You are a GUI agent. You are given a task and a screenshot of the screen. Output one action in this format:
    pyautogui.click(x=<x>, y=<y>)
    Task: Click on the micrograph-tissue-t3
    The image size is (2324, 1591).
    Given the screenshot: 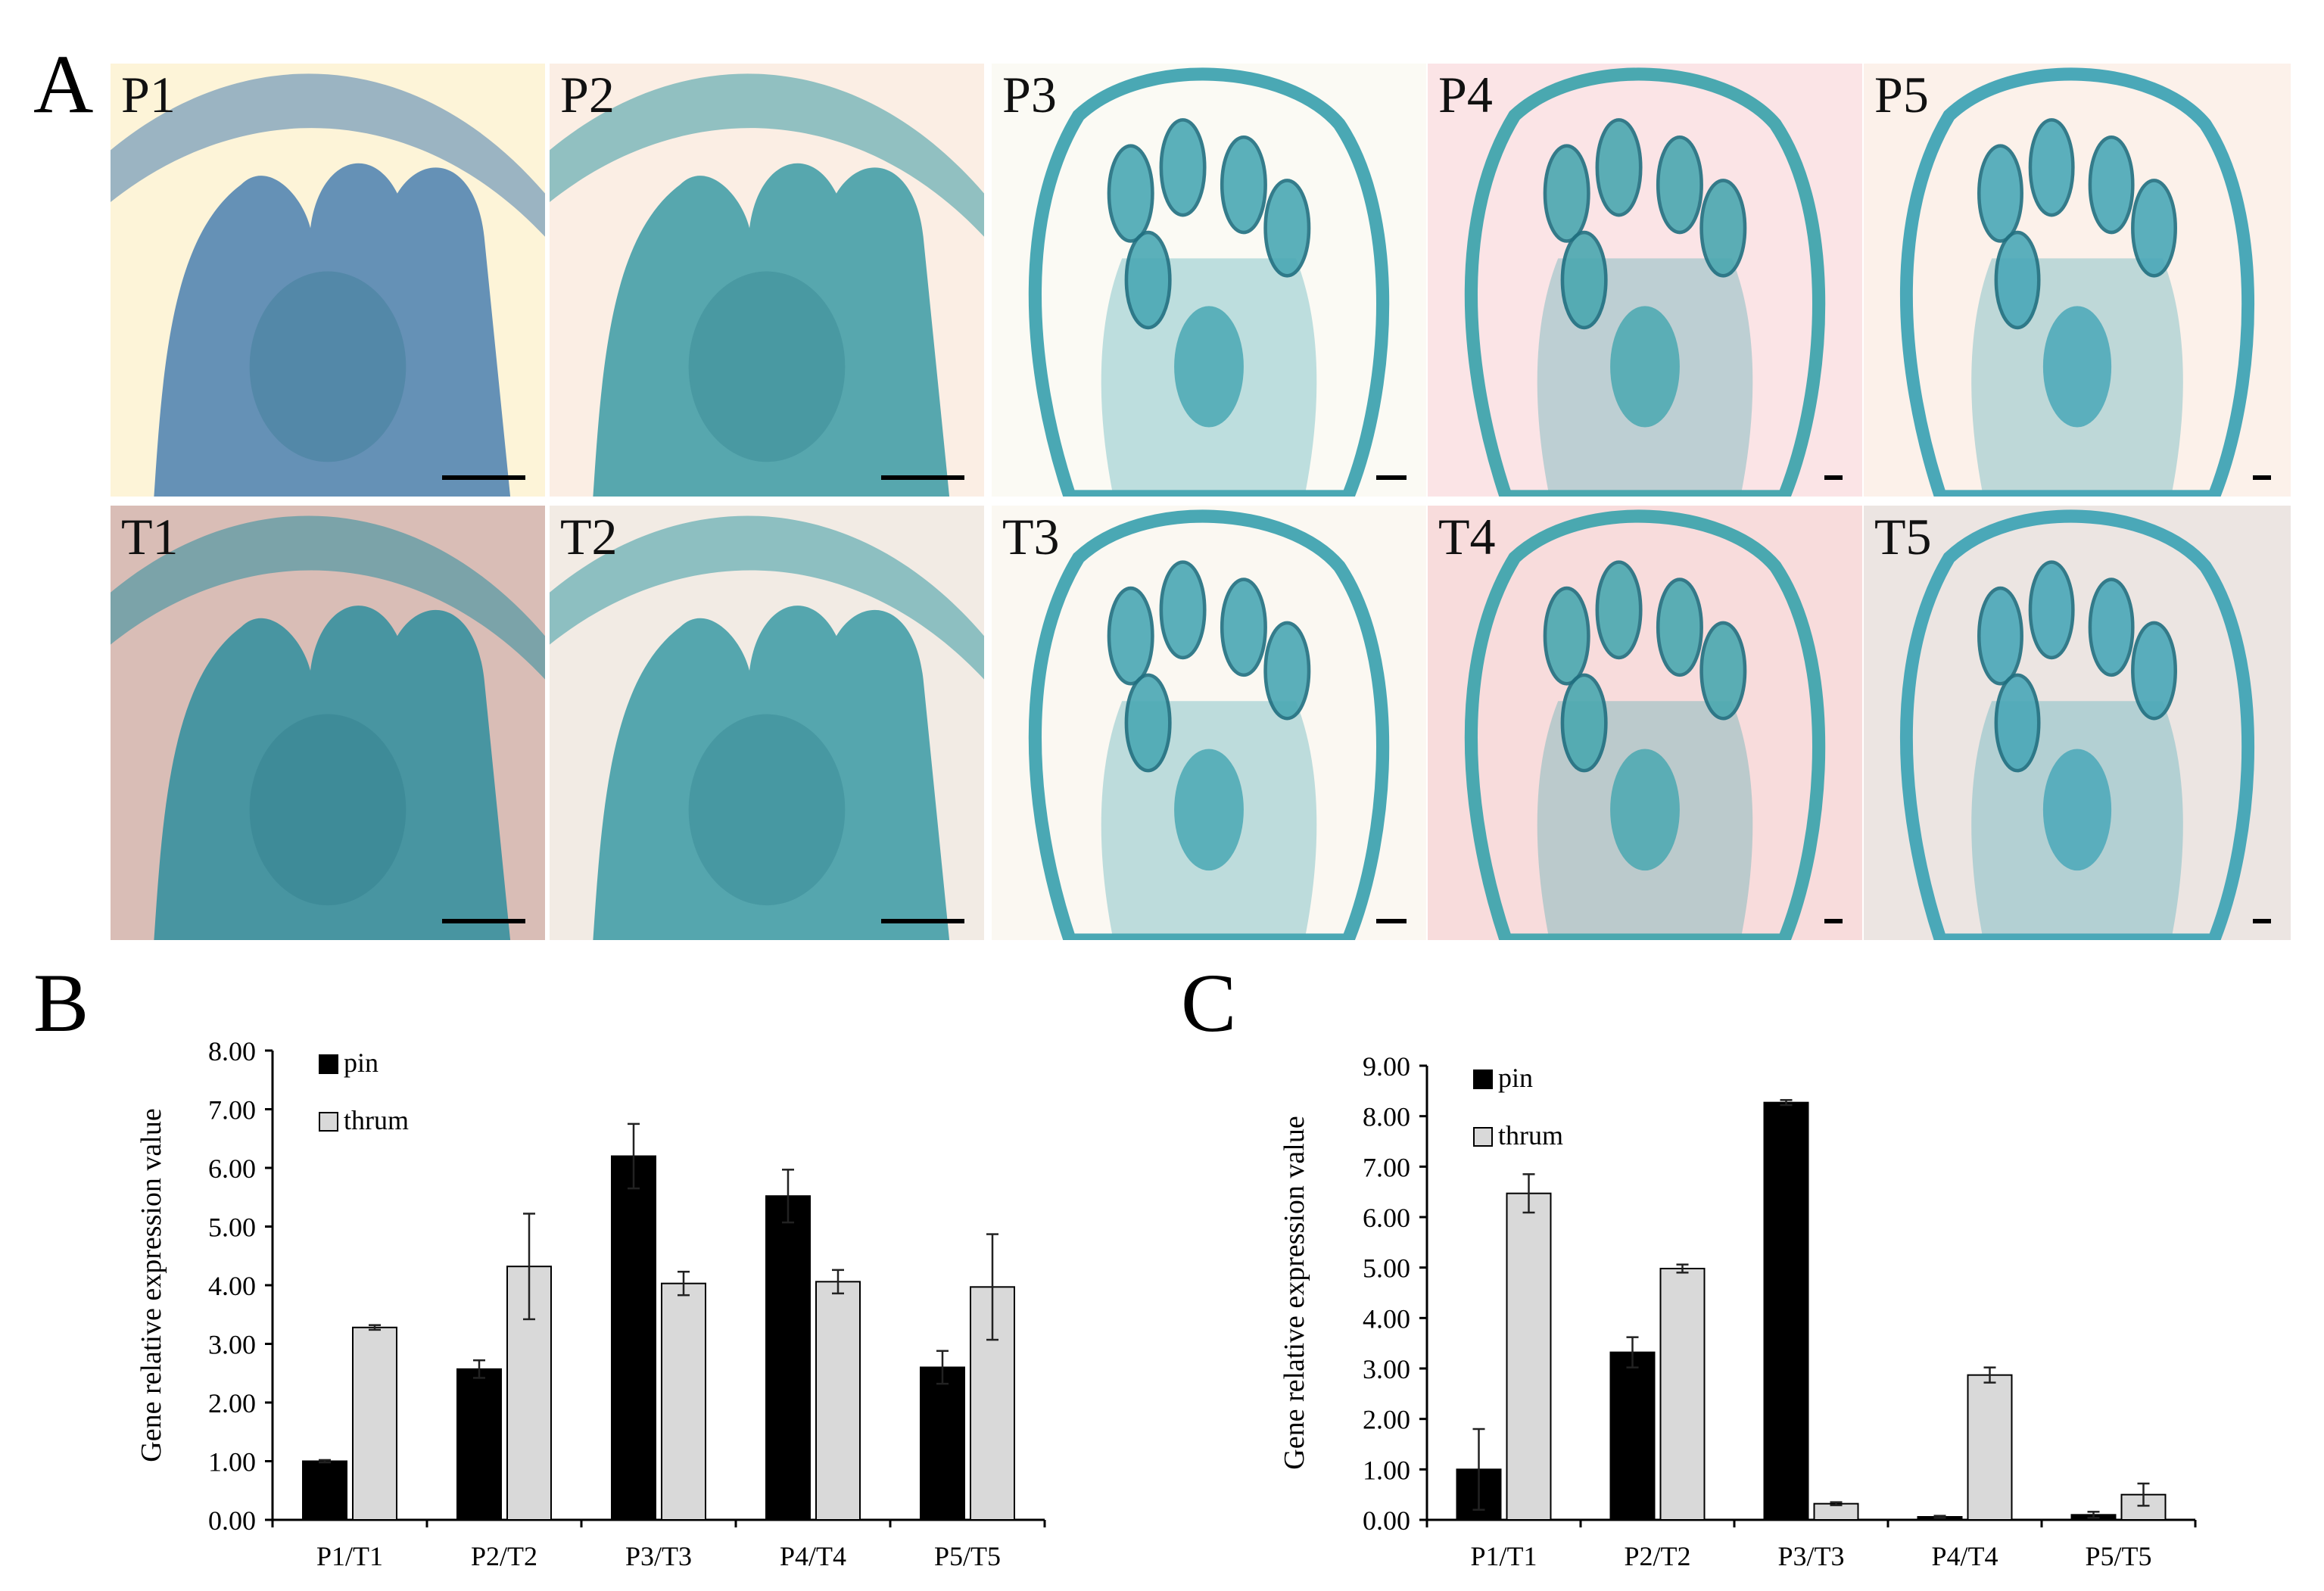 What is the action you would take?
    pyautogui.click(x=1209, y=725)
    